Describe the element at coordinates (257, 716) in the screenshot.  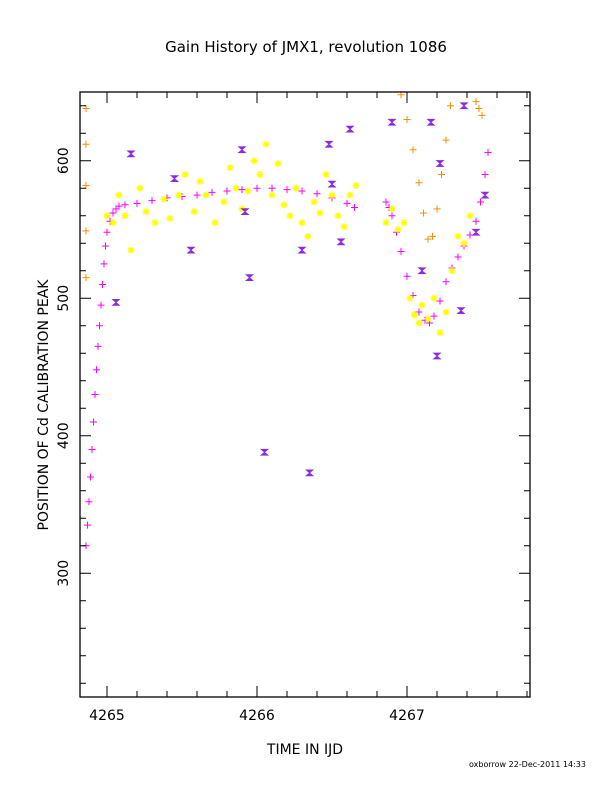
I see `x-tick-label: 4266` at that location.